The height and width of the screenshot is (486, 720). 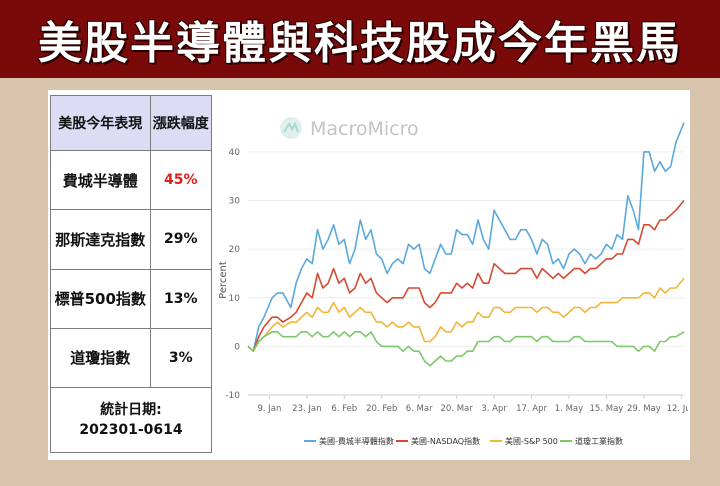 I want to click on table-cell-value: 13%, so click(x=181, y=298).